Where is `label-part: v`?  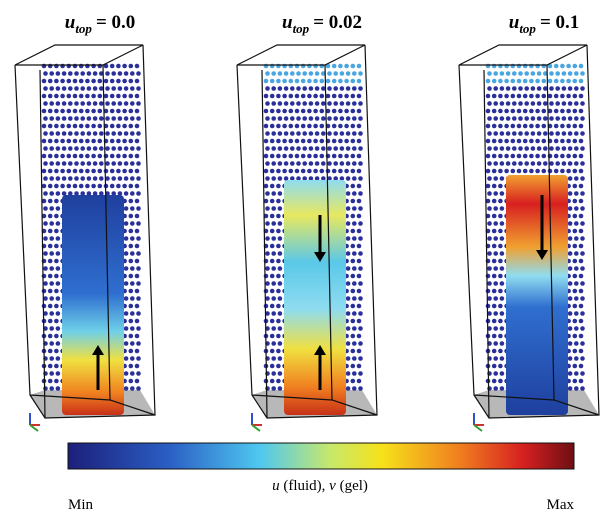 label-part: v is located at coordinates (332, 486).